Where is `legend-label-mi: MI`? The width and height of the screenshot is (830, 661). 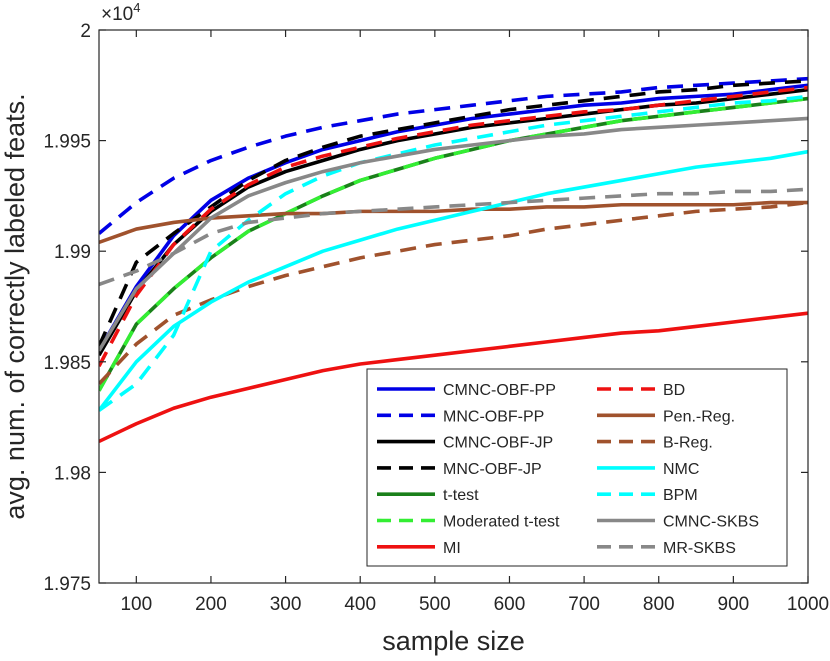 legend-label-mi: MI is located at coordinates (452, 548).